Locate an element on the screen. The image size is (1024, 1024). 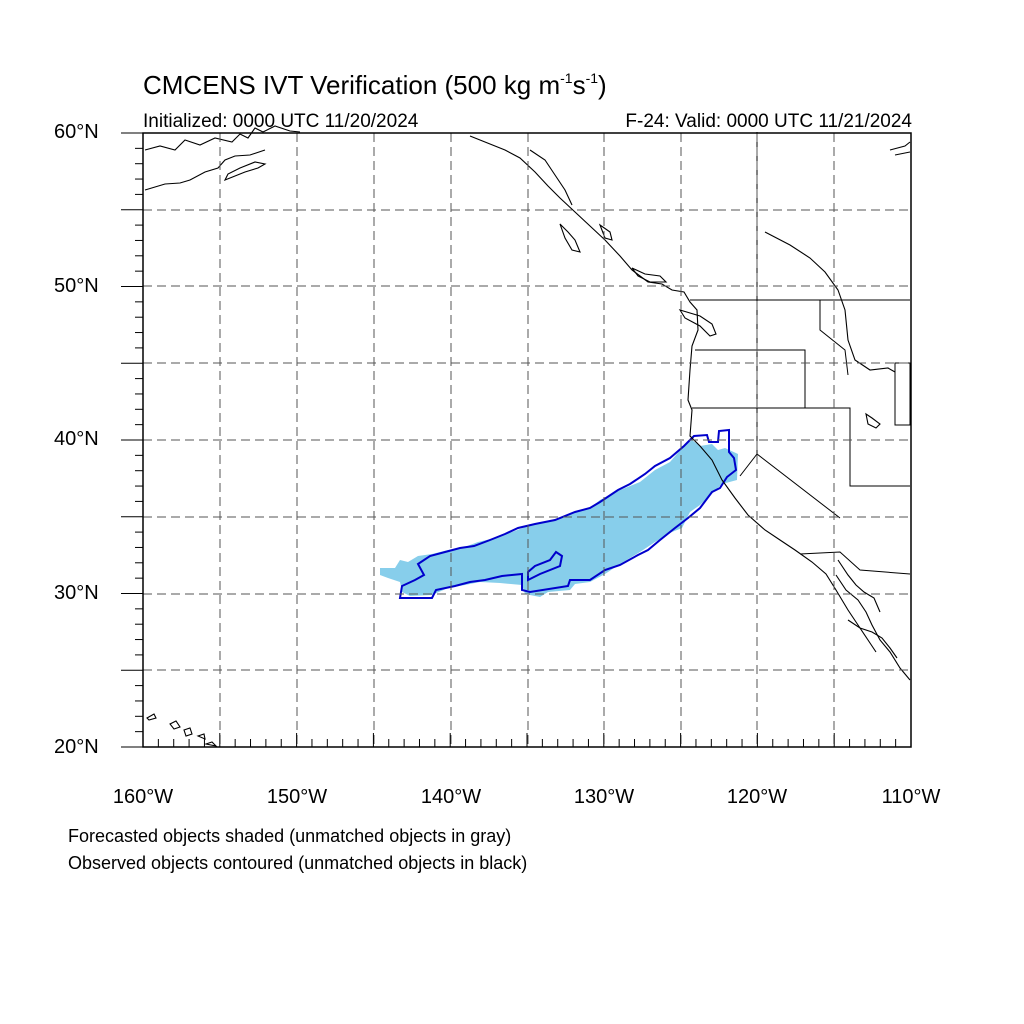
observed-object-contour is located at coordinates (568, 513).